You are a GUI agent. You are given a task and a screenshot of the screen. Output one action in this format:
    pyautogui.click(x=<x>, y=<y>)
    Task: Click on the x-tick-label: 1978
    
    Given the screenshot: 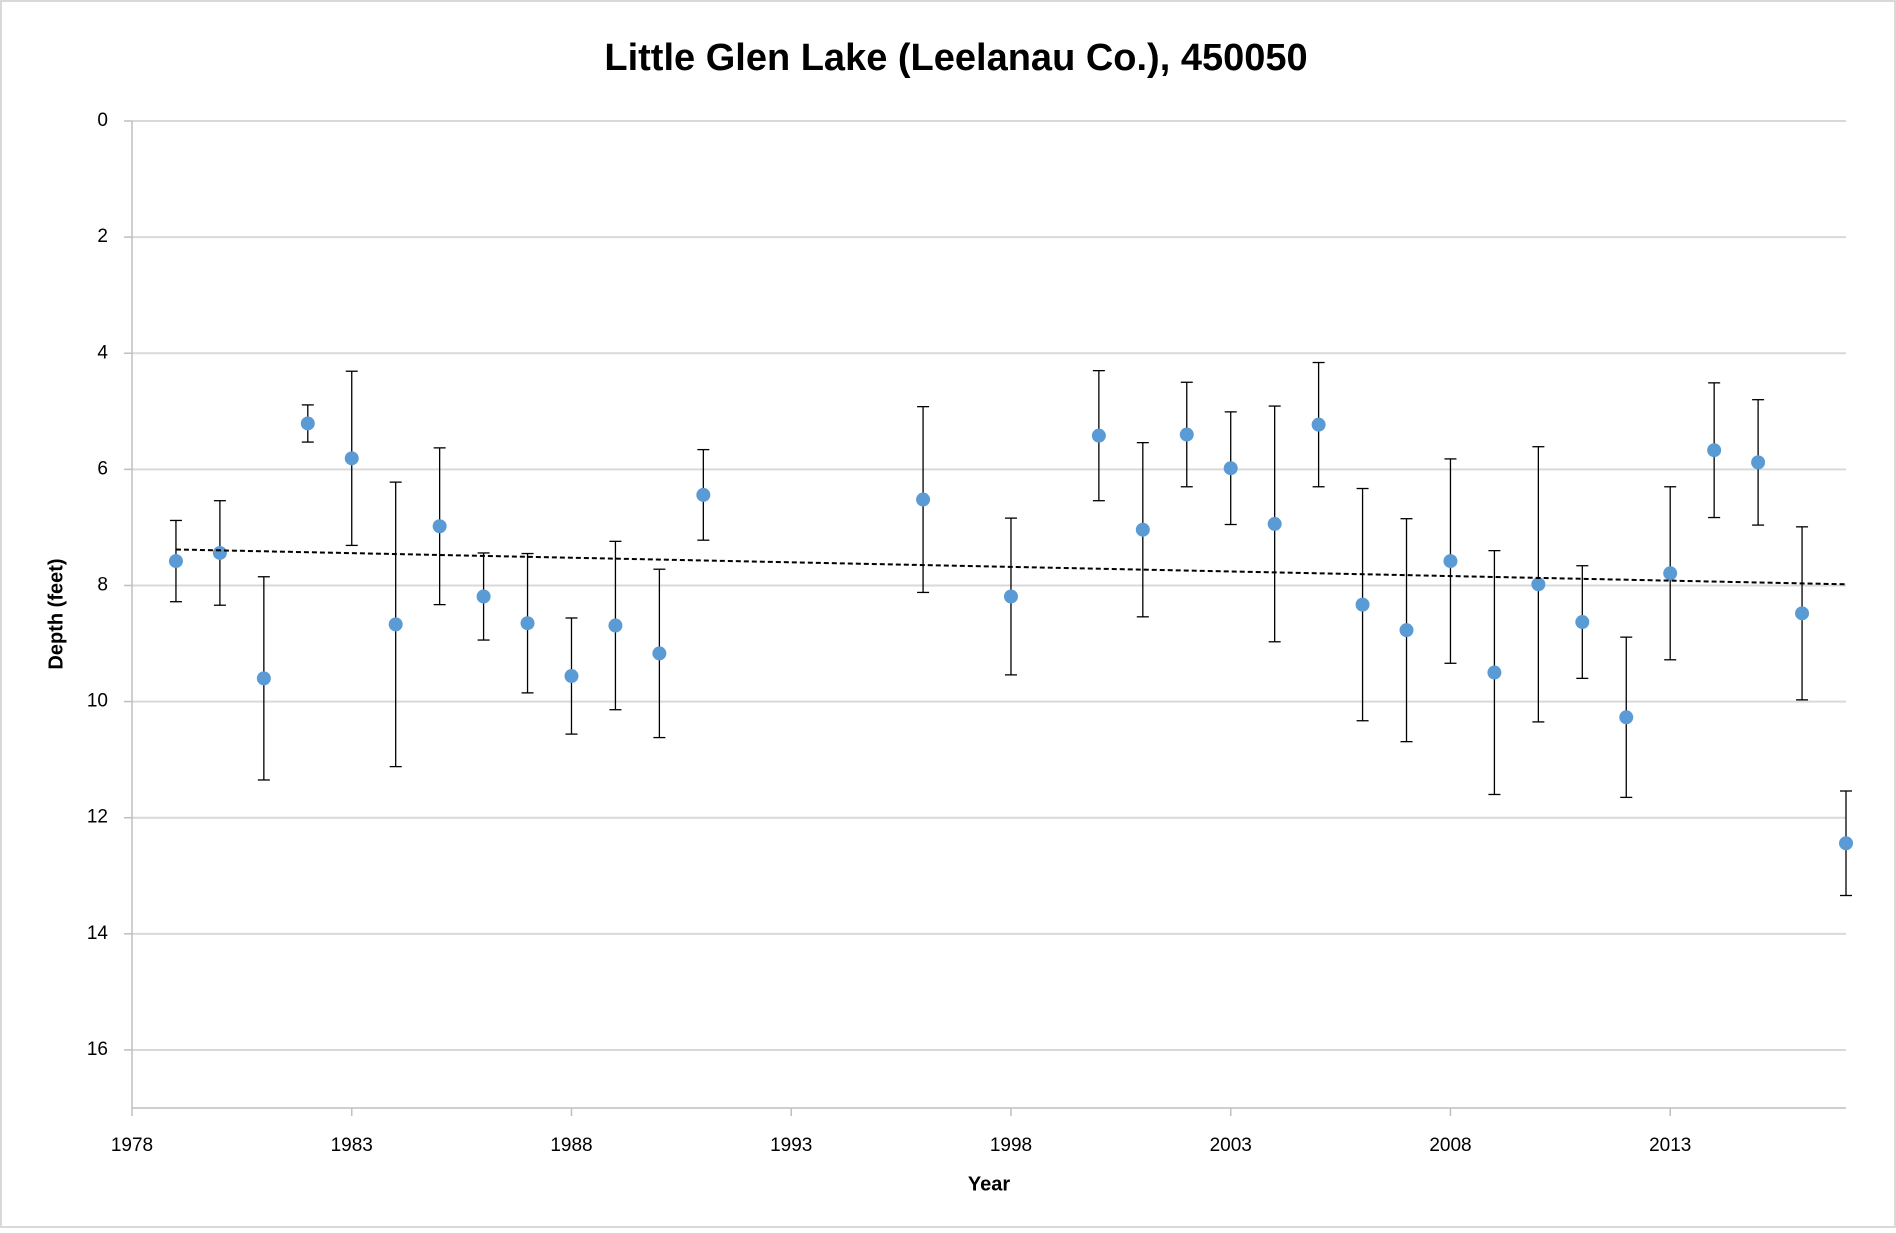 What is the action you would take?
    pyautogui.click(x=132, y=1145)
    